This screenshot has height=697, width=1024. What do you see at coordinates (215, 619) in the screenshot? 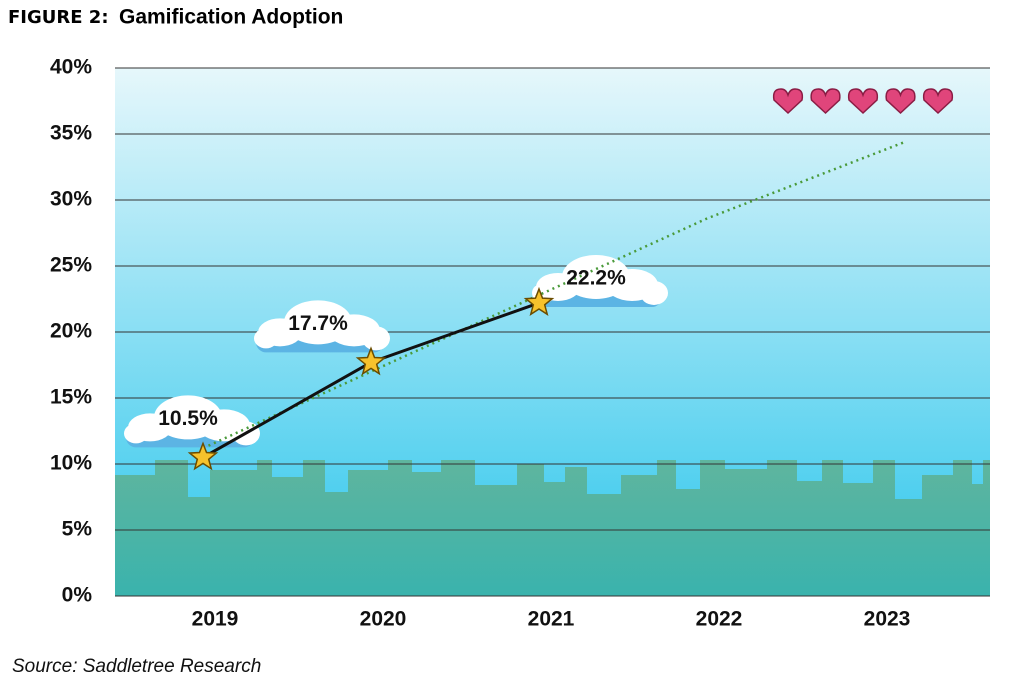
I see `x-tick-label: 2019` at bounding box center [215, 619].